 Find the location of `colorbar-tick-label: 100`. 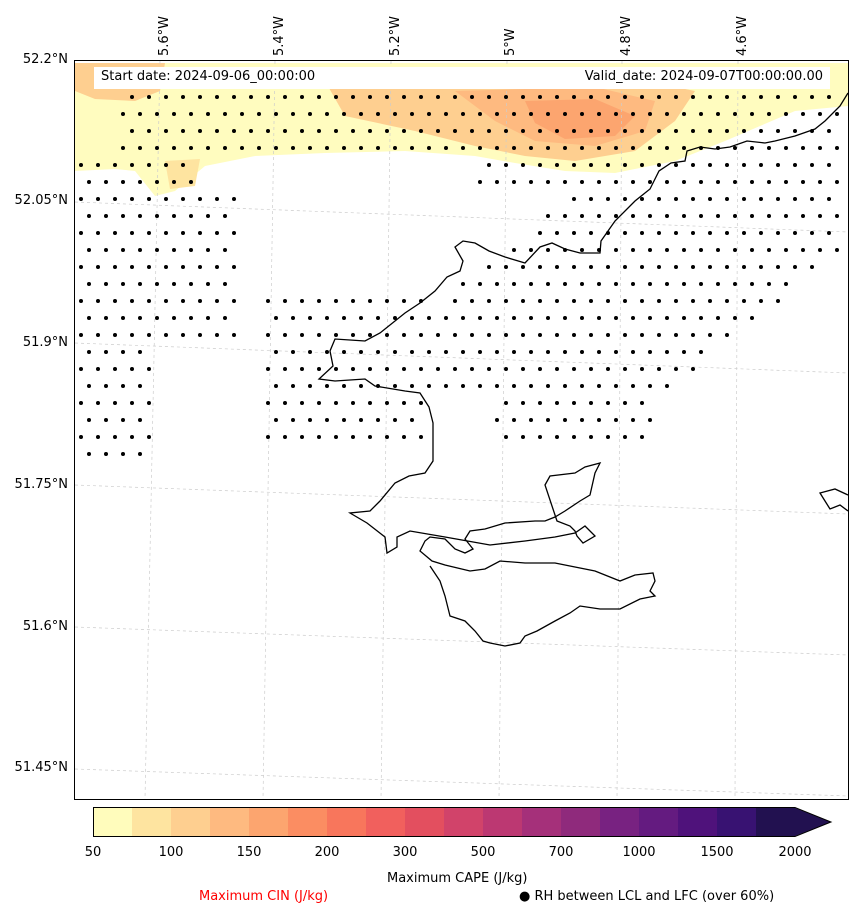

colorbar-tick-label: 100 is located at coordinates (171, 852).